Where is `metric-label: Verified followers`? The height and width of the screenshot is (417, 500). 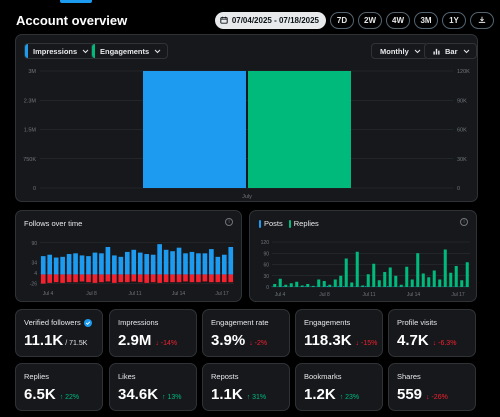
metric-label: Verified followers is located at coordinates (58, 322).